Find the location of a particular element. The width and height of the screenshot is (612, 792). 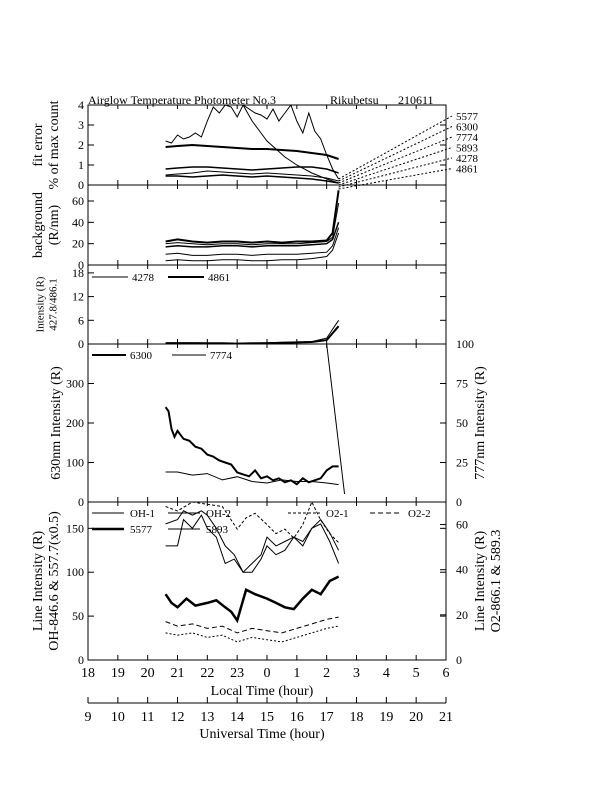

y-tick-label: 1 is located at coordinates (81, 165).